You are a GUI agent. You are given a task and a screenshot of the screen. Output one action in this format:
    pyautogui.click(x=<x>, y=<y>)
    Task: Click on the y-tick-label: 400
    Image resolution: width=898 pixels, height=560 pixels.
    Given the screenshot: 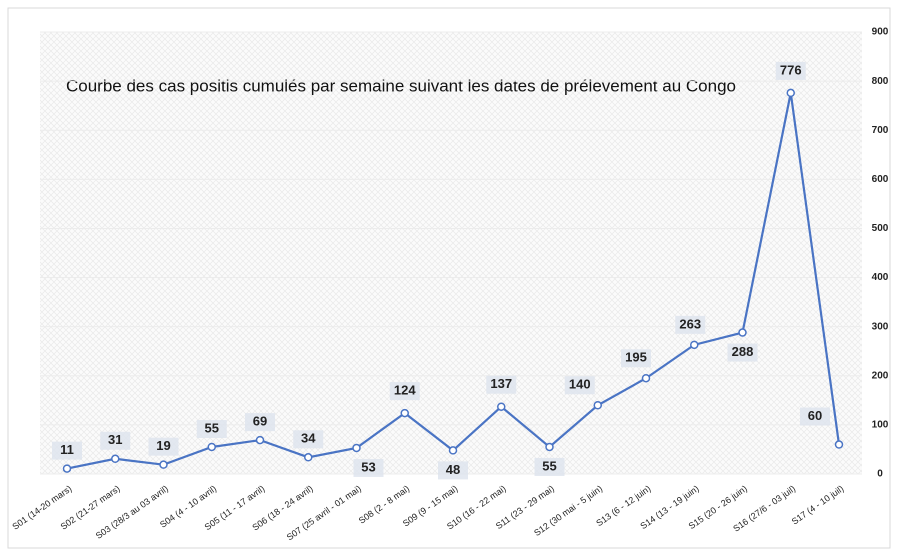 What is the action you would take?
    pyautogui.click(x=880, y=277)
    